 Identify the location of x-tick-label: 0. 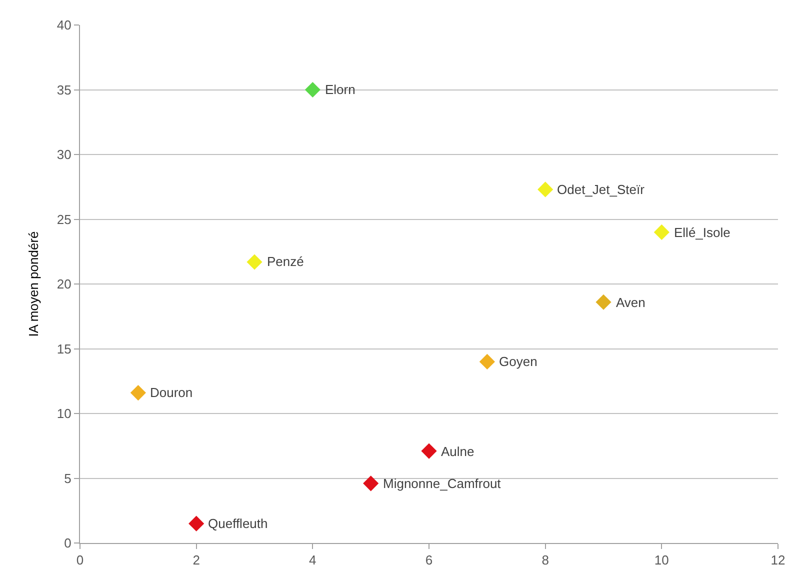
(80, 560).